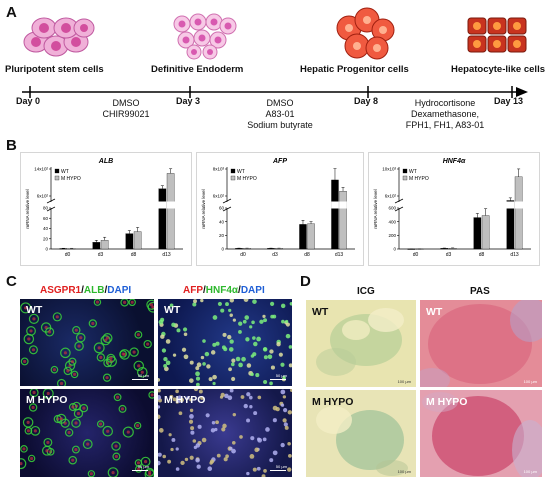 The image size is (550, 483). I want to click on stain-asgpr1: ASGPR1, so click(61, 290).